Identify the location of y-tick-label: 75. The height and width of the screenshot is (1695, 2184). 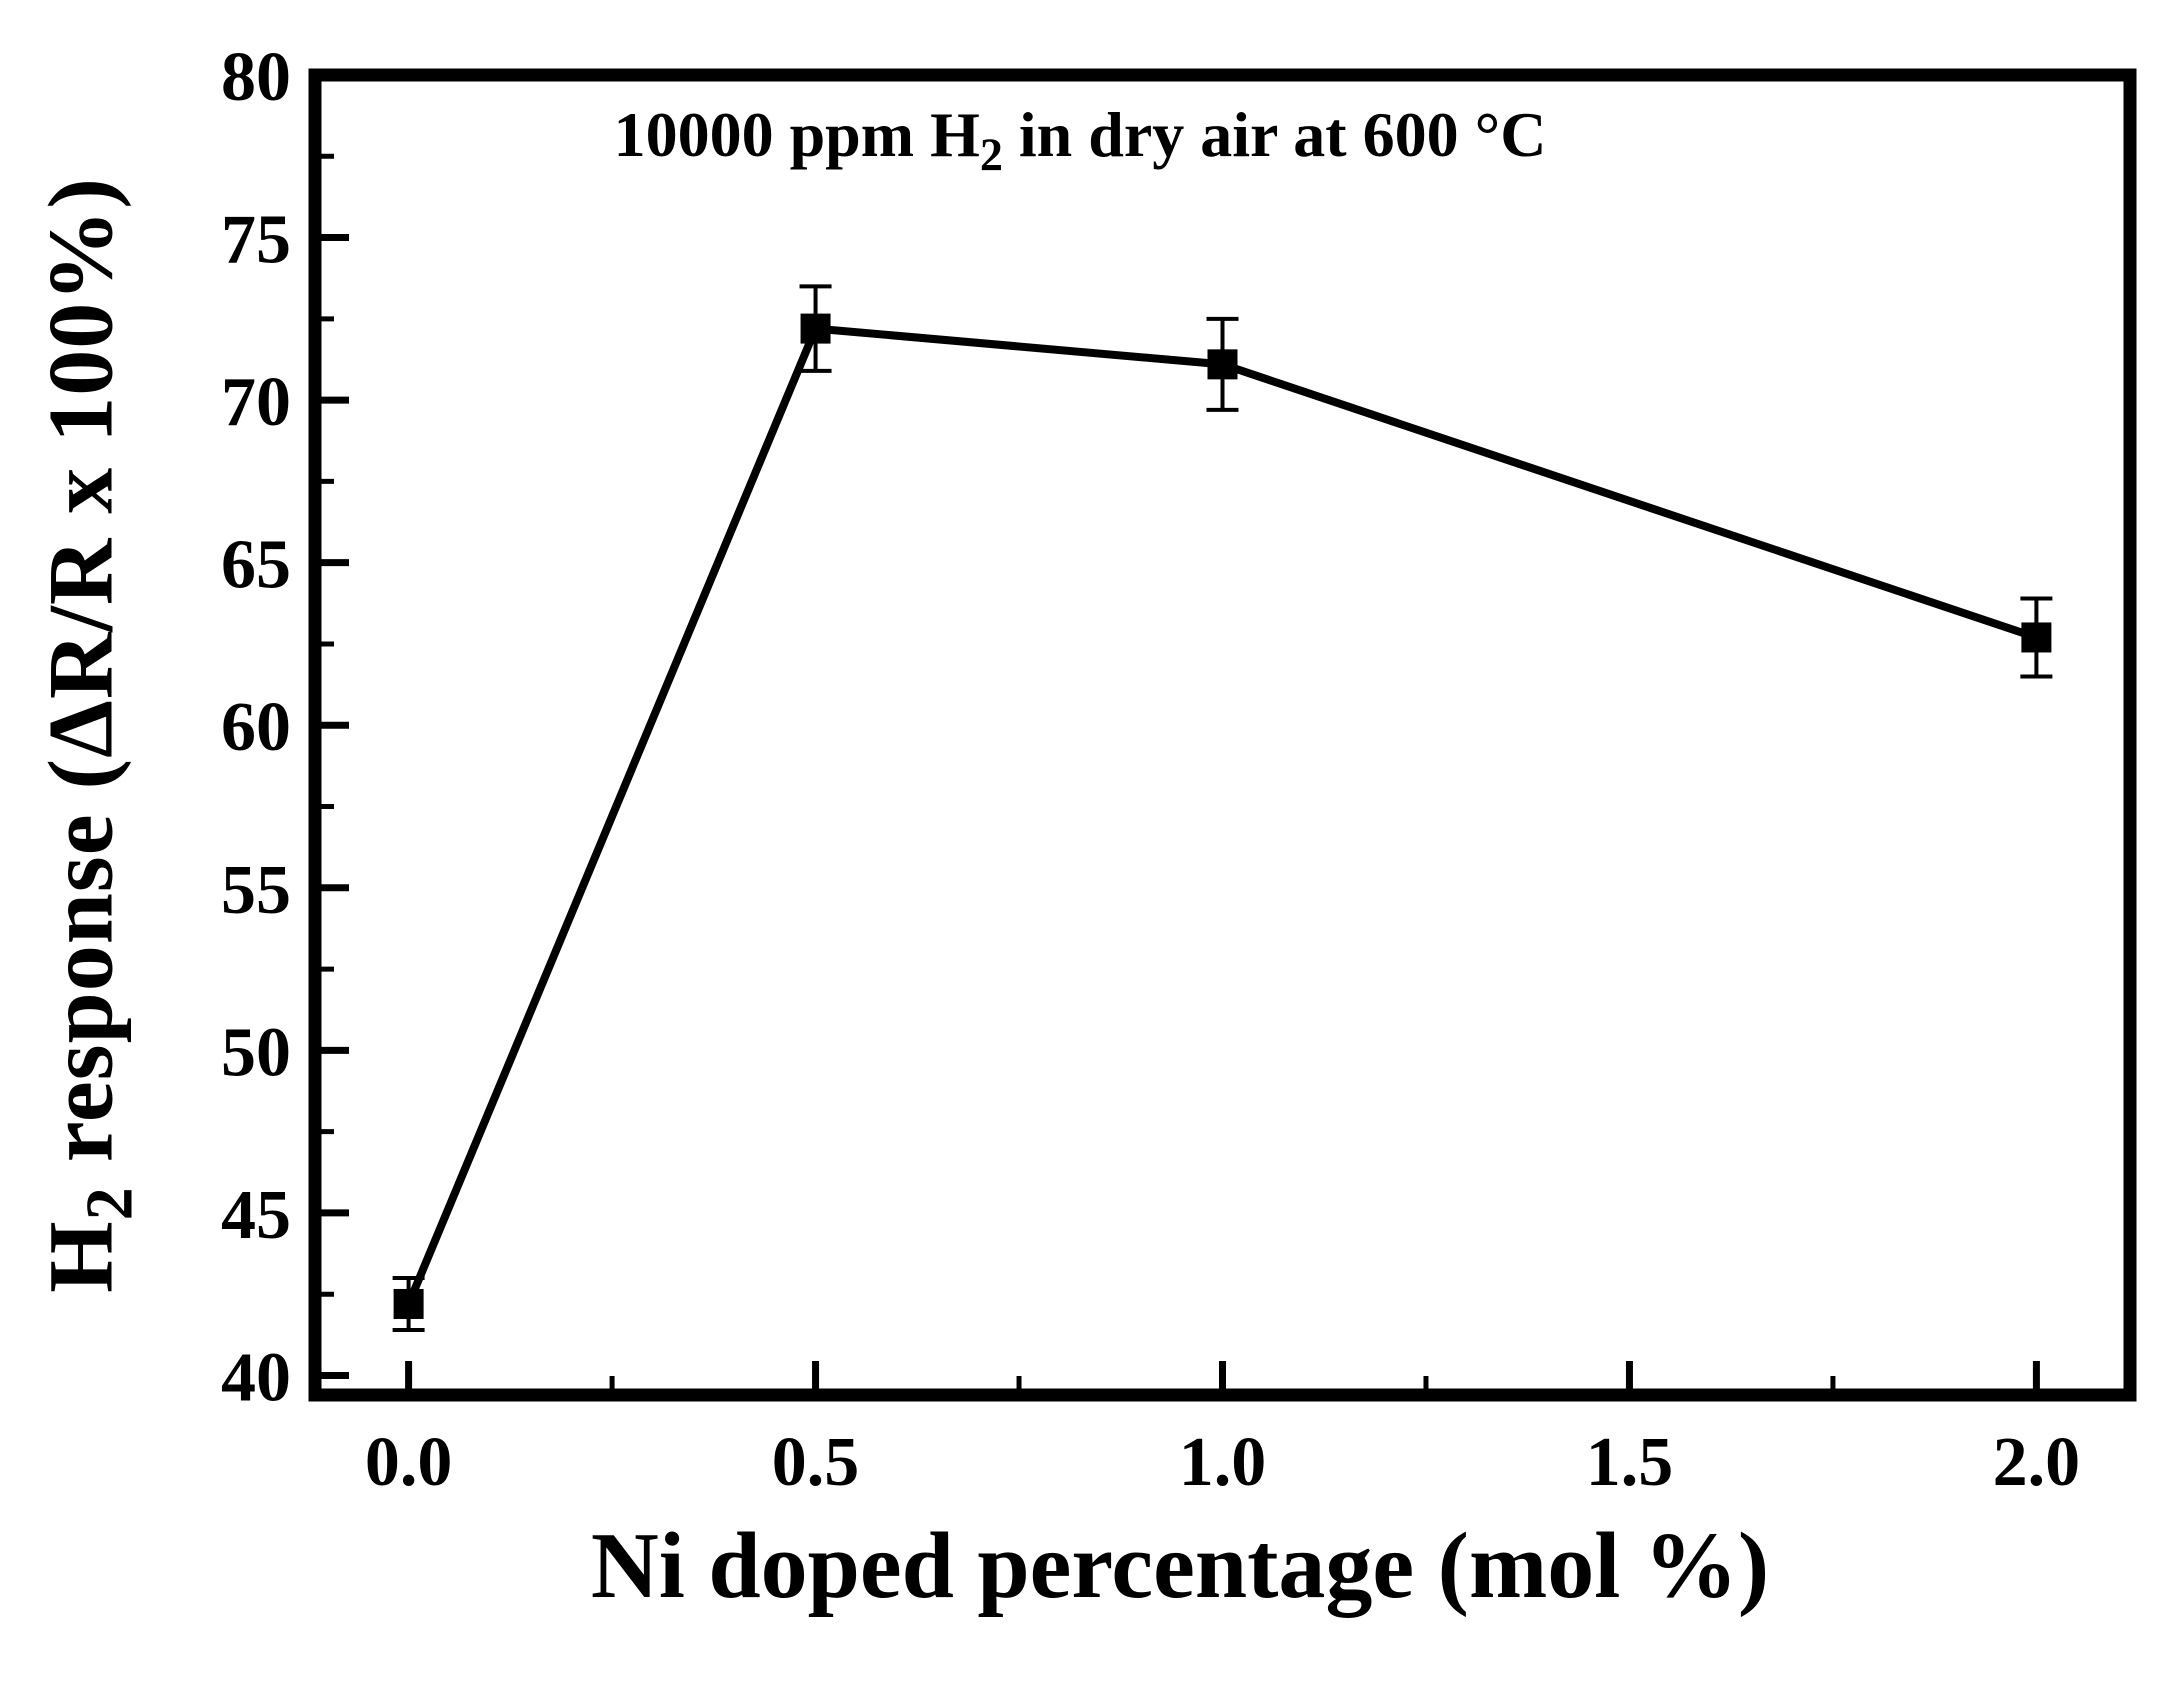
(256, 240).